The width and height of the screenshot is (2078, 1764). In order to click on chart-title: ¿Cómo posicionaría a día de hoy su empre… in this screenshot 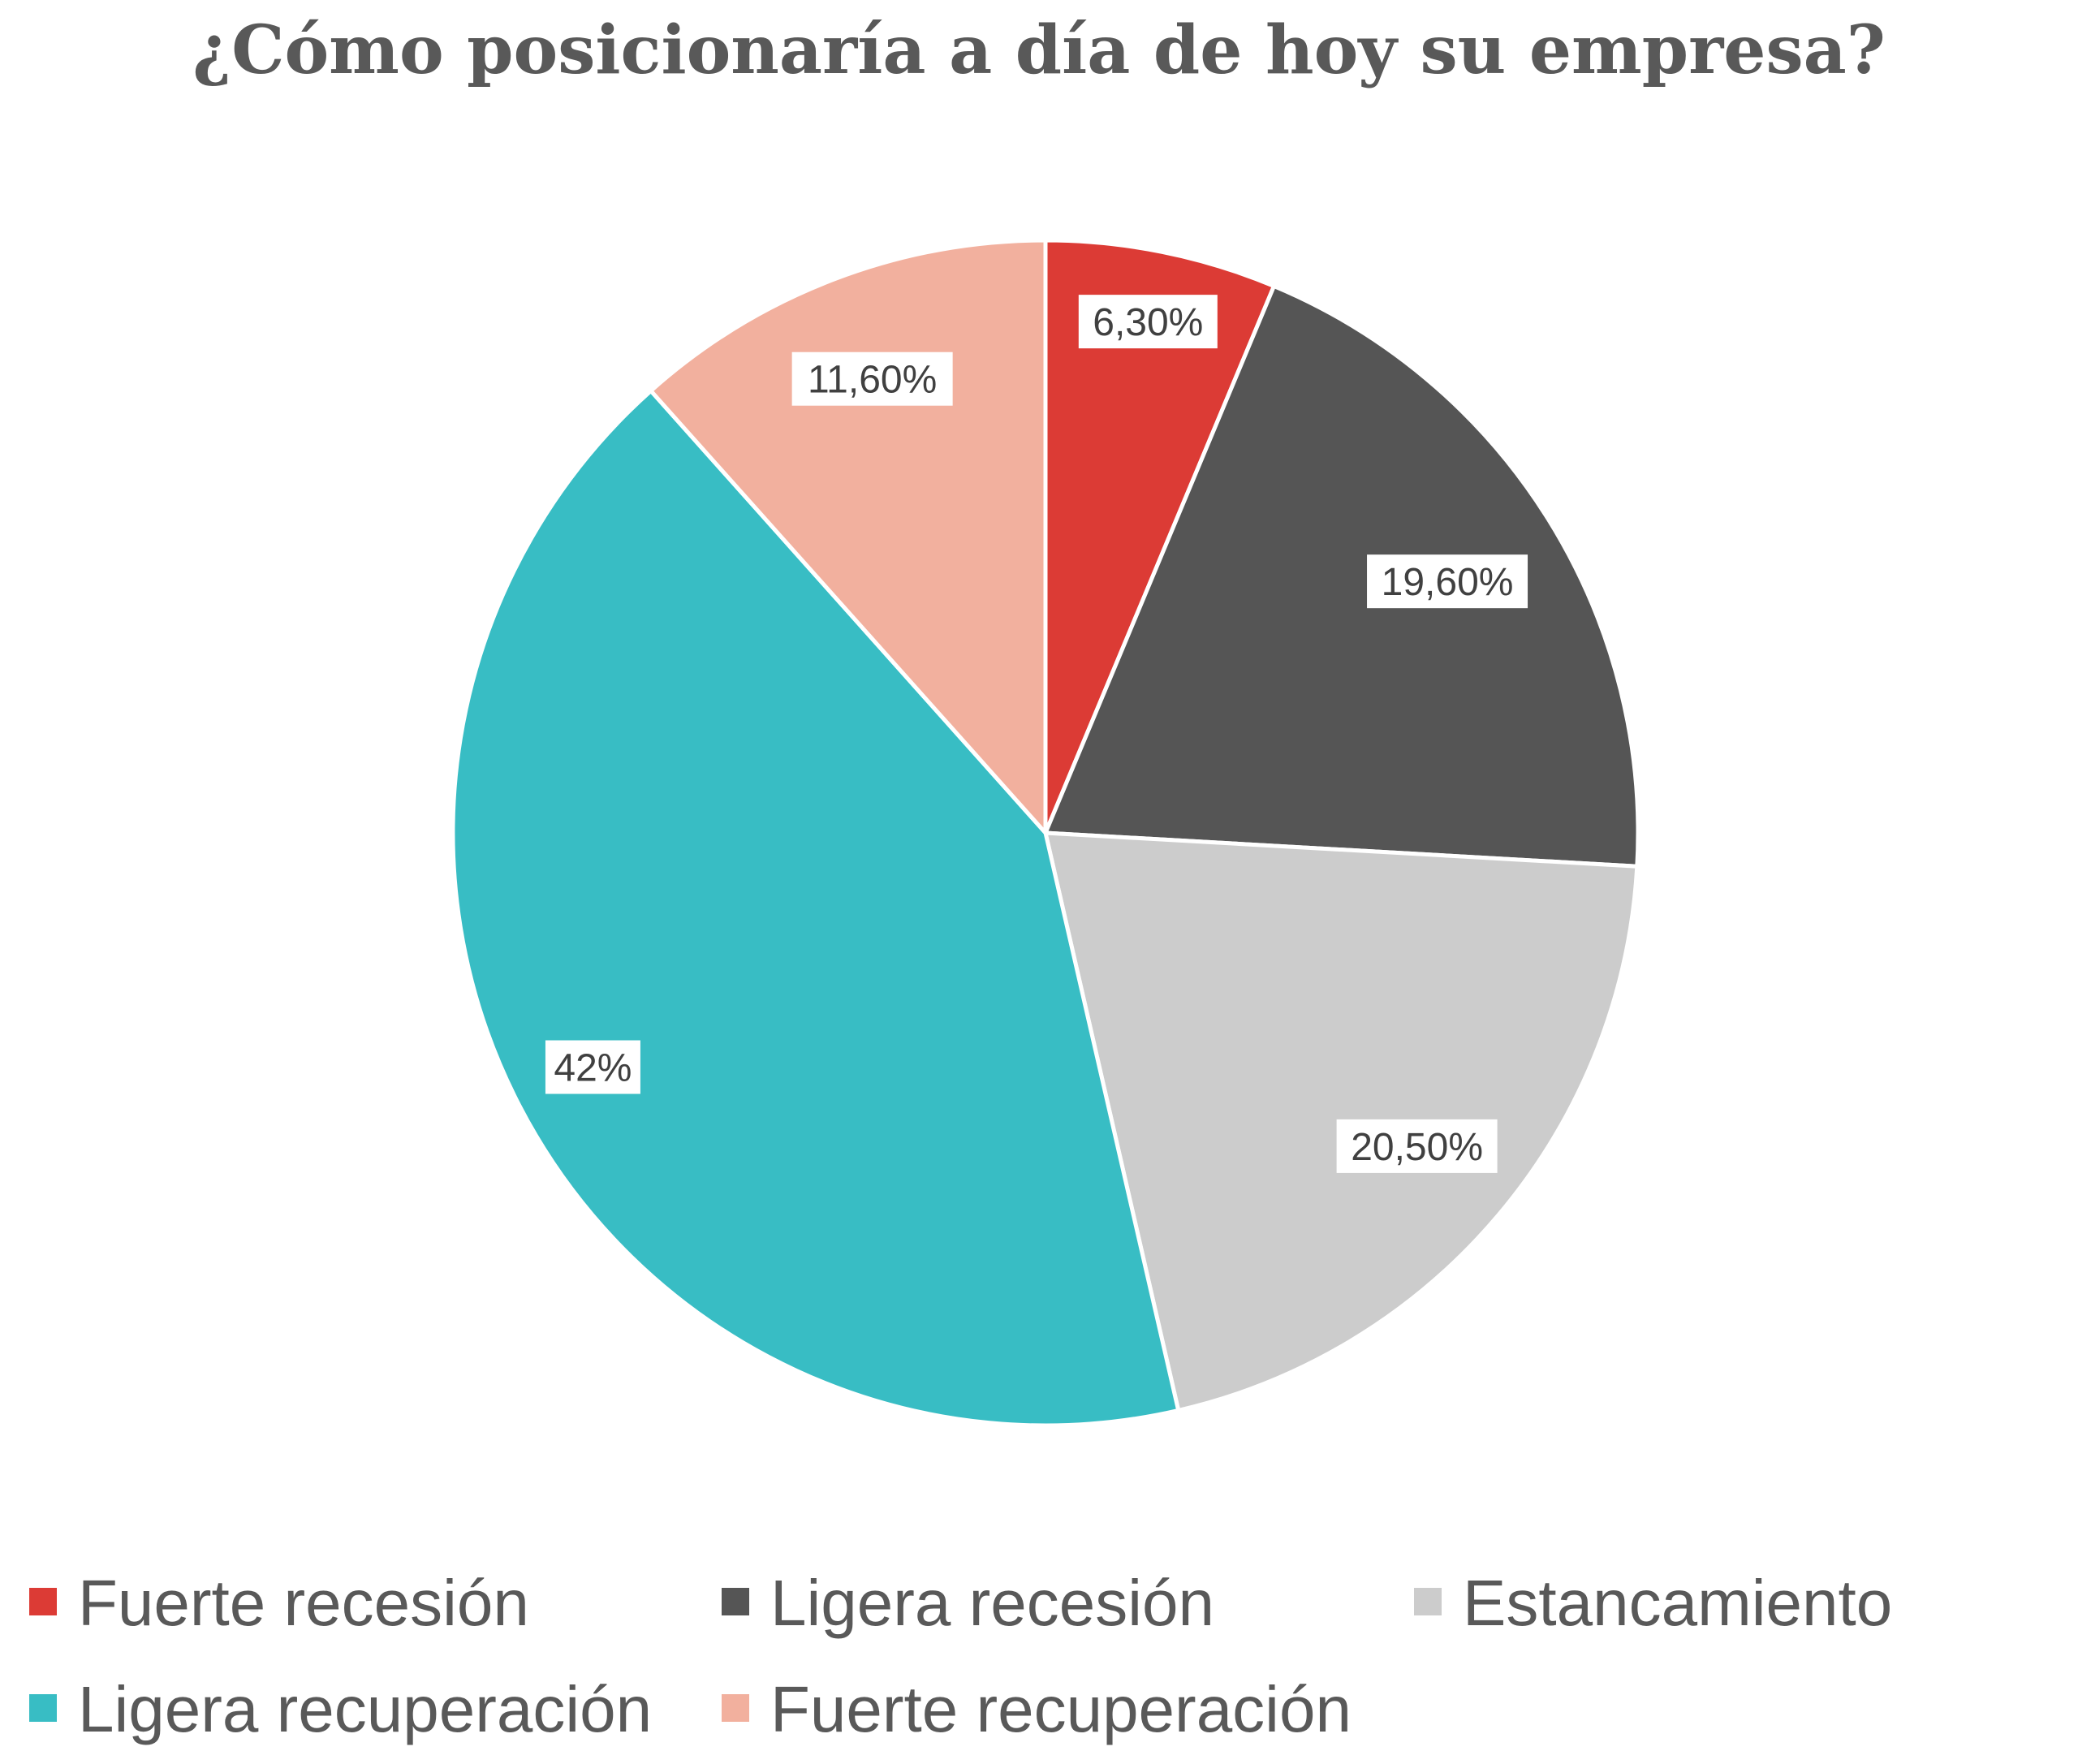, I will do `click(1039, 50)`.